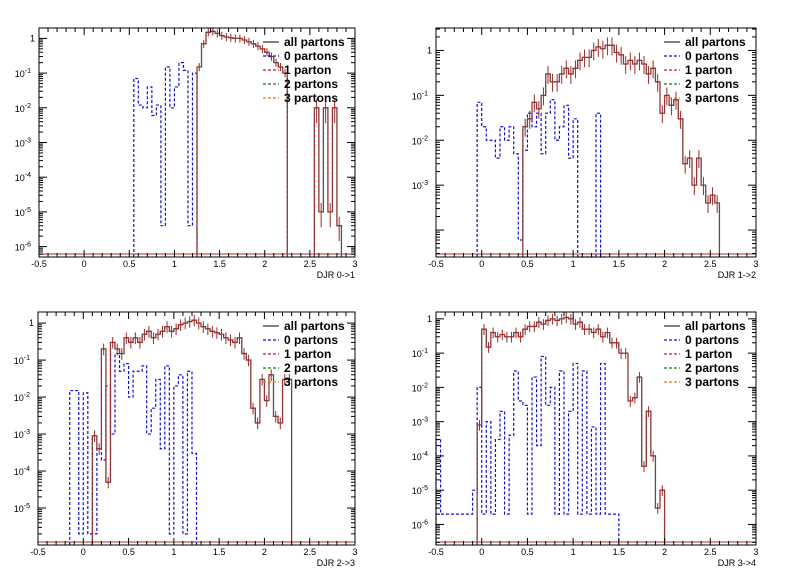  I want to click on series-all-partons, so click(571, 430).